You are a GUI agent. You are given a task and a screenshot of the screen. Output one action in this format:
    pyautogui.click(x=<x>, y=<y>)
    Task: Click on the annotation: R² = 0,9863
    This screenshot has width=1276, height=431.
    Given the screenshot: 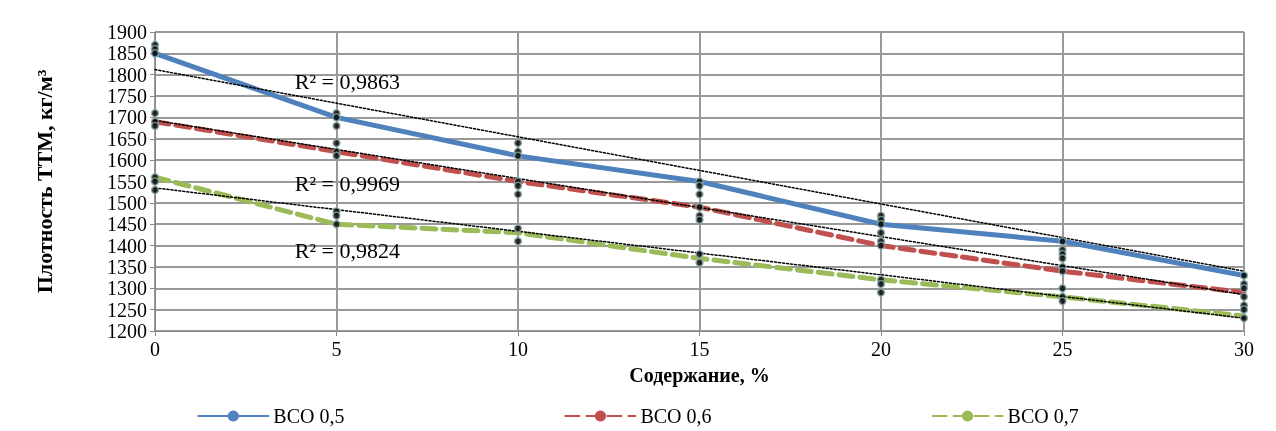 What is the action you would take?
    pyautogui.click(x=347, y=81)
    